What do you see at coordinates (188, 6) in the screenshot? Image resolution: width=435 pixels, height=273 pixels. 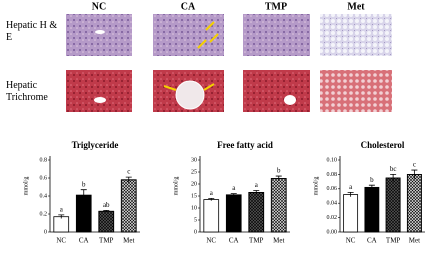 I see `column-label: CA` at bounding box center [188, 6].